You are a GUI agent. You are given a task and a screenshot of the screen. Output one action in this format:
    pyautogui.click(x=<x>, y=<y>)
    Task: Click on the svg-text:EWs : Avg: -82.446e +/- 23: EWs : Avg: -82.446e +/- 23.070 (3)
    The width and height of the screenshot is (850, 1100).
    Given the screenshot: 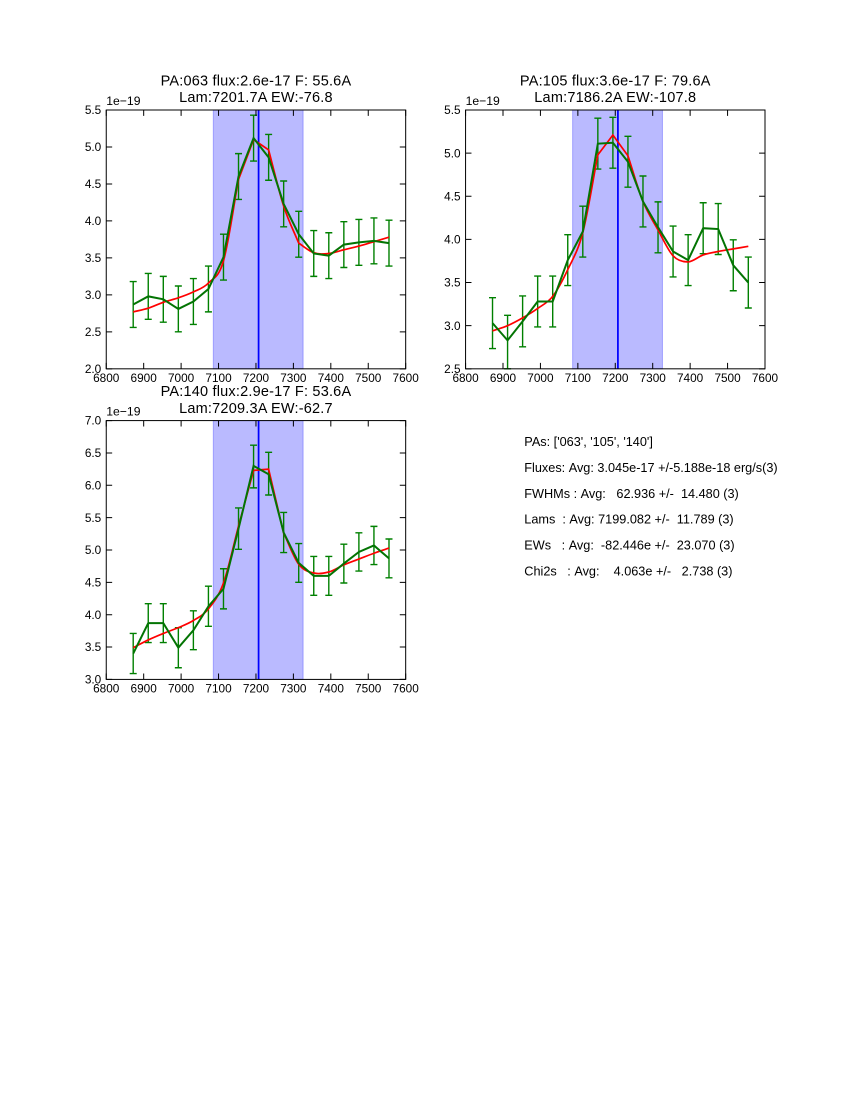 What is the action you would take?
    pyautogui.click(x=629, y=546)
    